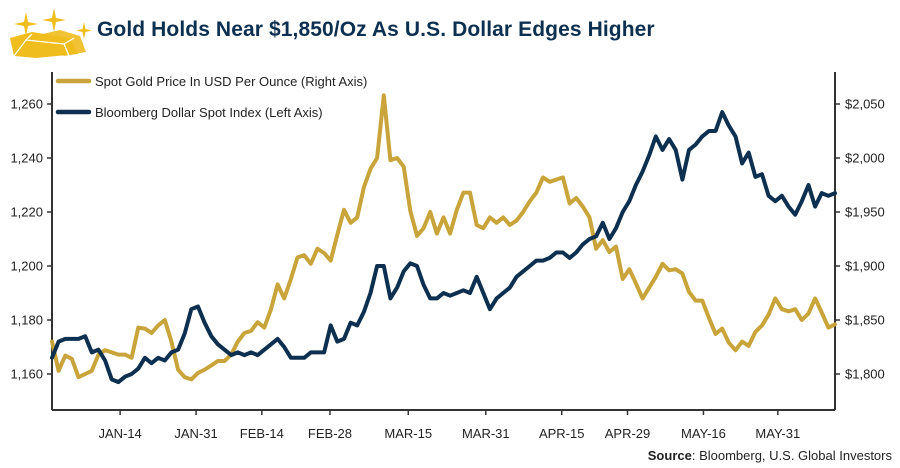  Describe the element at coordinates (209, 112) in the screenshot. I see `legend-label-dollar: Bloomberg Dollar Spot Index (Left Axis)` at that location.